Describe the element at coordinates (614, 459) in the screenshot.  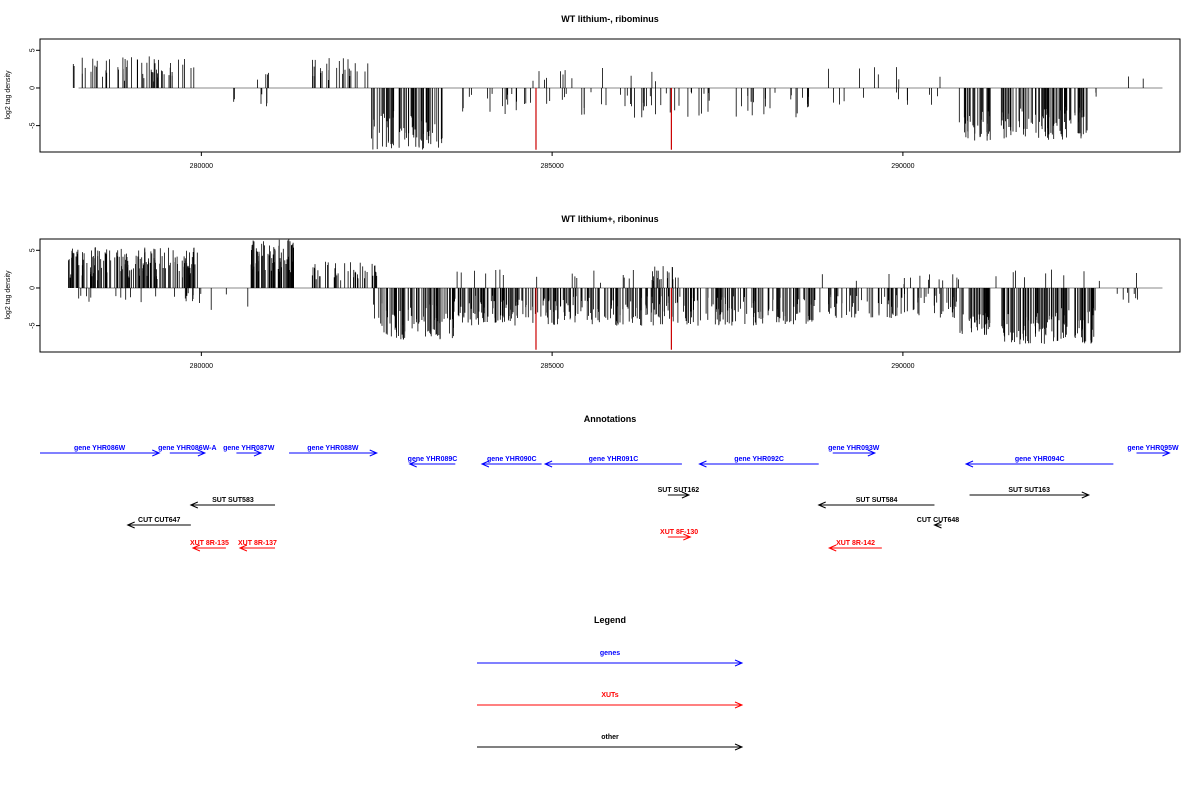
I see `feature-label: gene YHR091C` at that location.